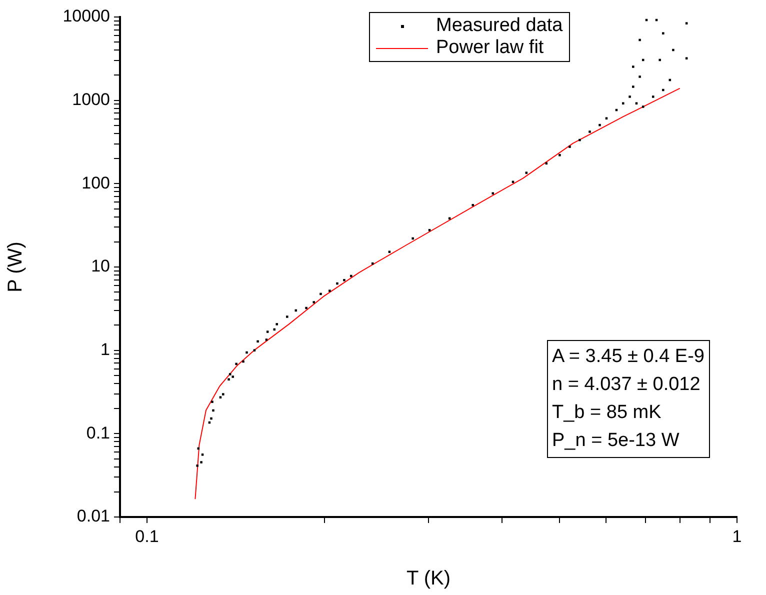 This screenshot has width=766, height=595. I want to click on y-tick-label: 100, so click(96, 182).